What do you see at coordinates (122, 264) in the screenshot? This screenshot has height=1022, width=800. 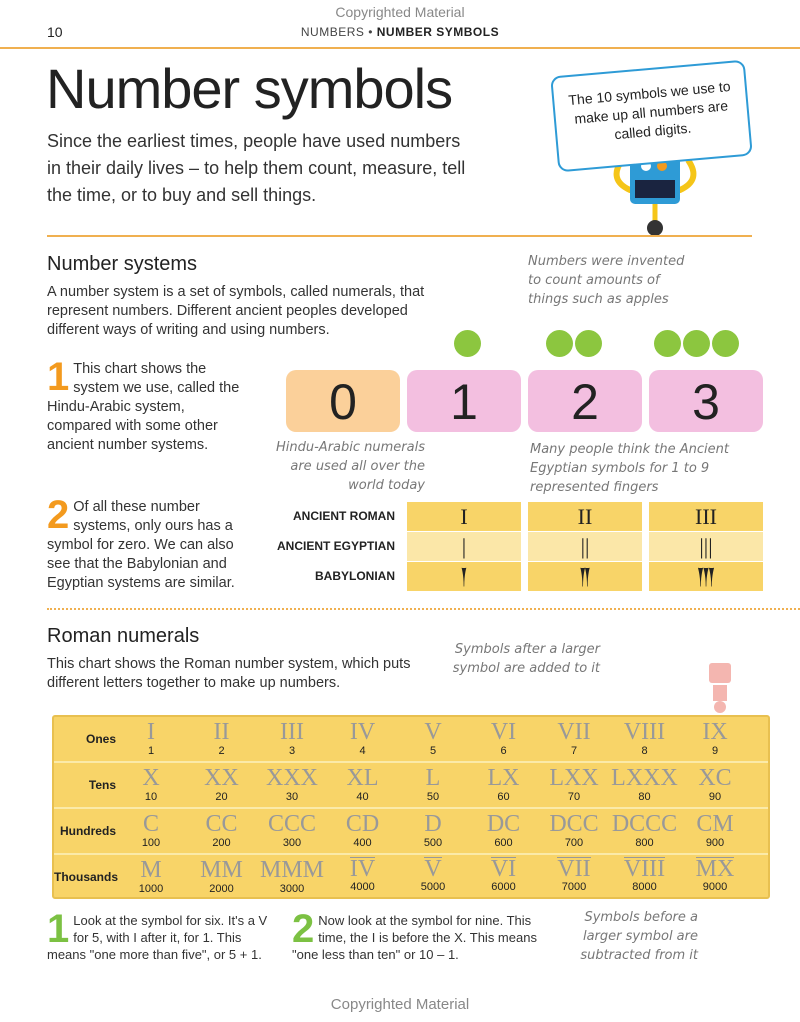 I see `number-systems-heading: Number systems` at bounding box center [122, 264].